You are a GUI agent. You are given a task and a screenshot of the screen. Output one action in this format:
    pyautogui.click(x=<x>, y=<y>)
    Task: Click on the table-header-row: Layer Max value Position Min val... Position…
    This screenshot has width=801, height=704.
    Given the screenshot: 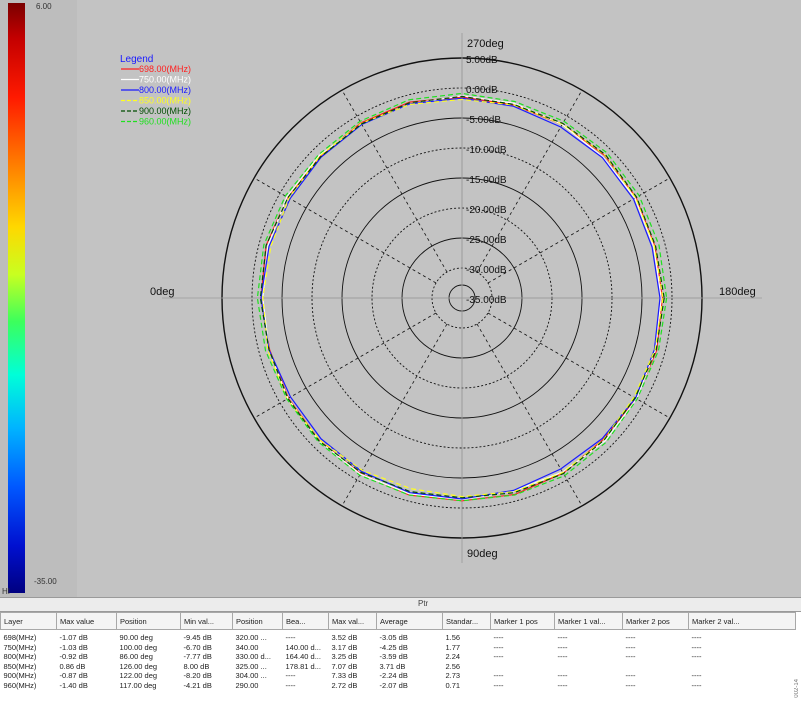 What is the action you would take?
    pyautogui.click(x=398, y=621)
    